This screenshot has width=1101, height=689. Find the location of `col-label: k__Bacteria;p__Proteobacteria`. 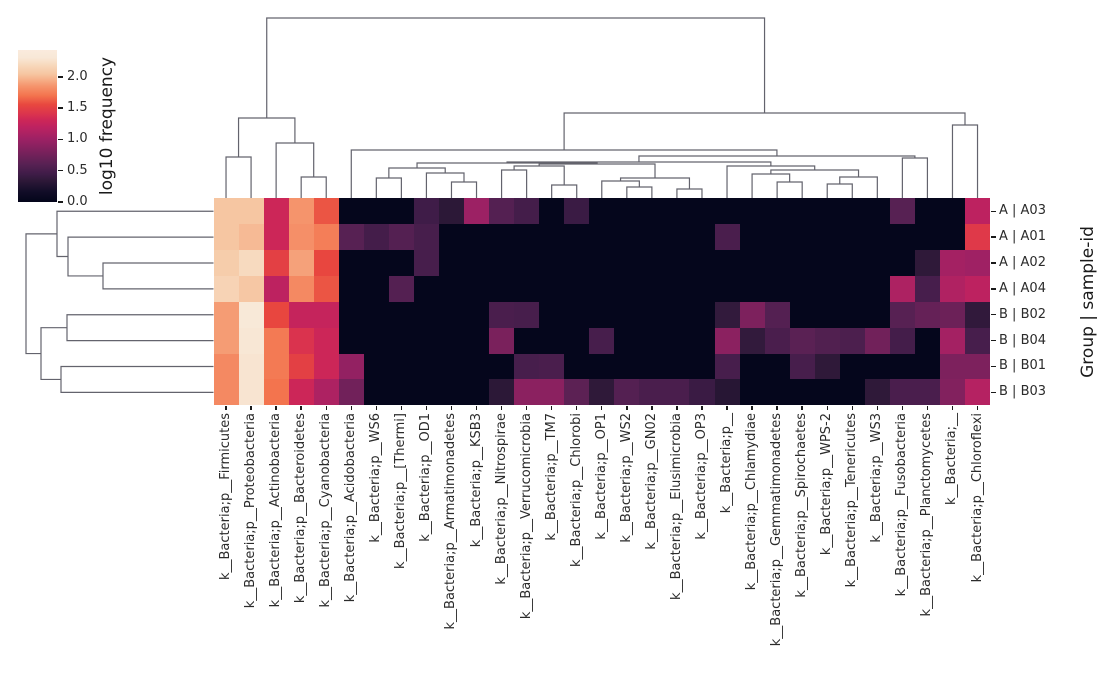

col-label: k__Bacteria;p__Proteobacteria is located at coordinates (251, 511).